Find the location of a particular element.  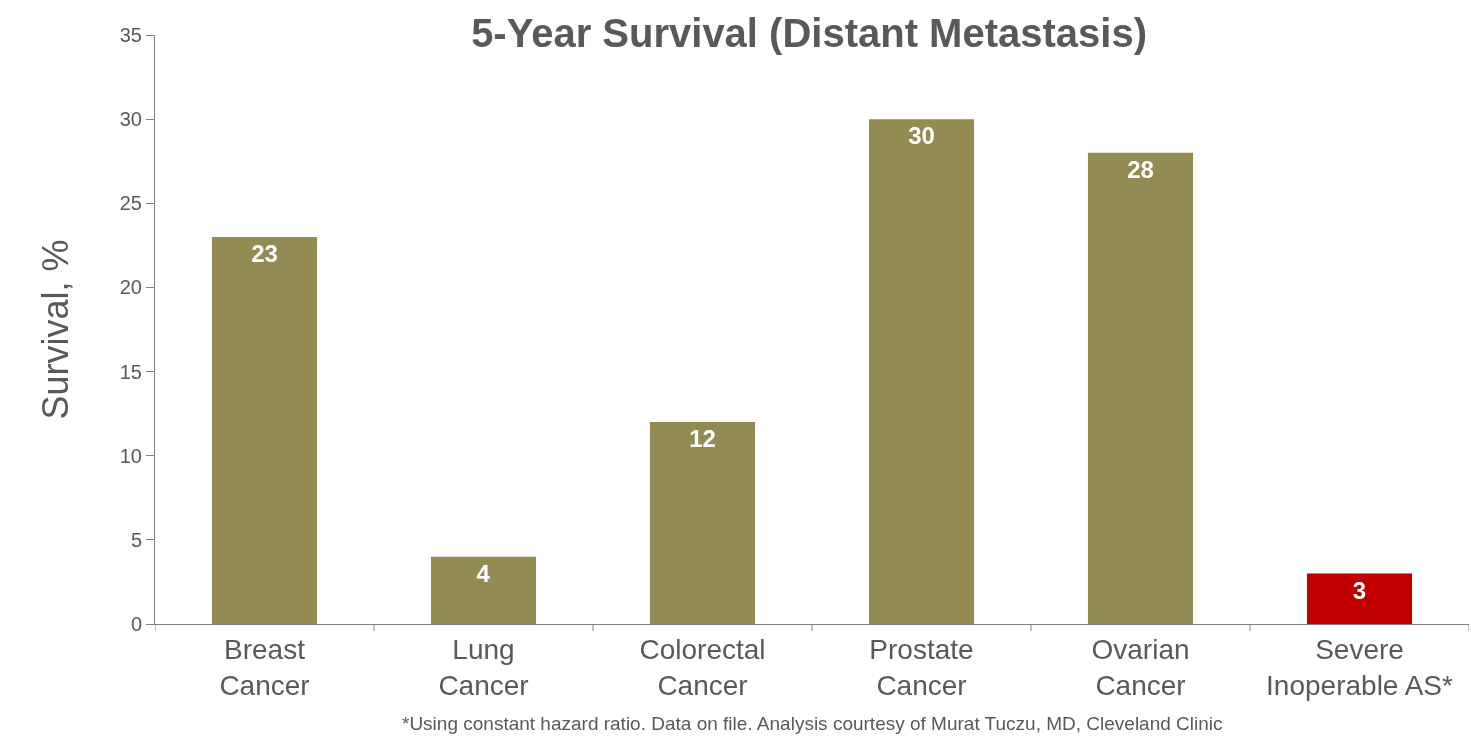

y-tick-label: 30 is located at coordinates (130, 119).